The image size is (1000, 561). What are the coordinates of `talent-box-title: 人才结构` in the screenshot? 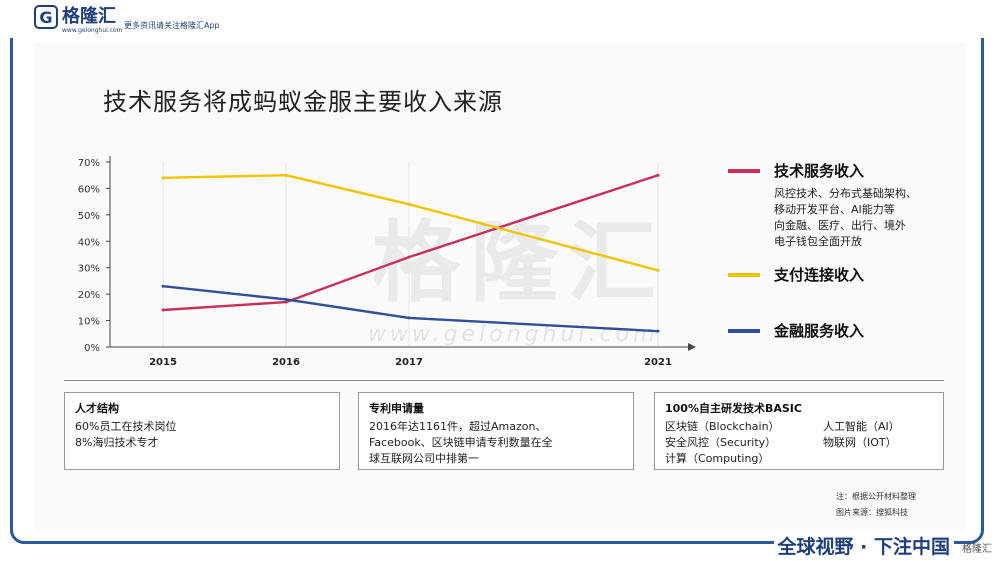 It's located at (97, 408).